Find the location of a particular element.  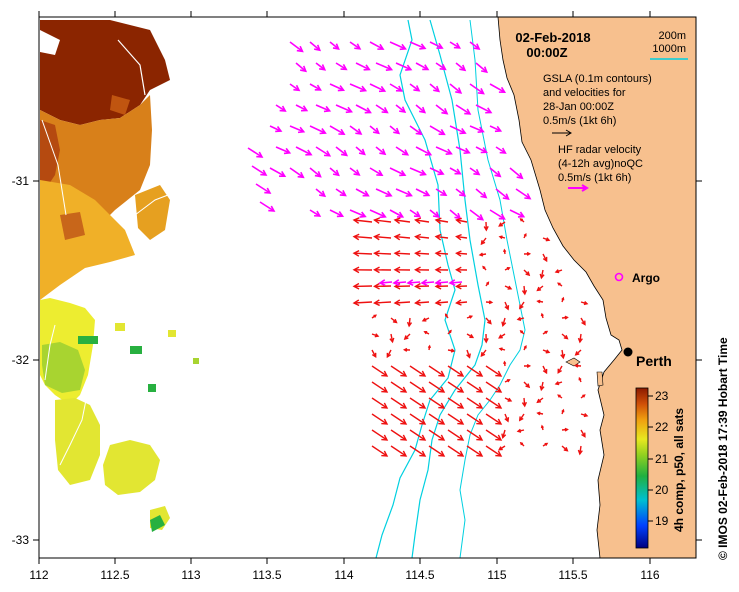

gsla-legend-line3: 28-Jan 00:00Z is located at coordinates (578, 107).